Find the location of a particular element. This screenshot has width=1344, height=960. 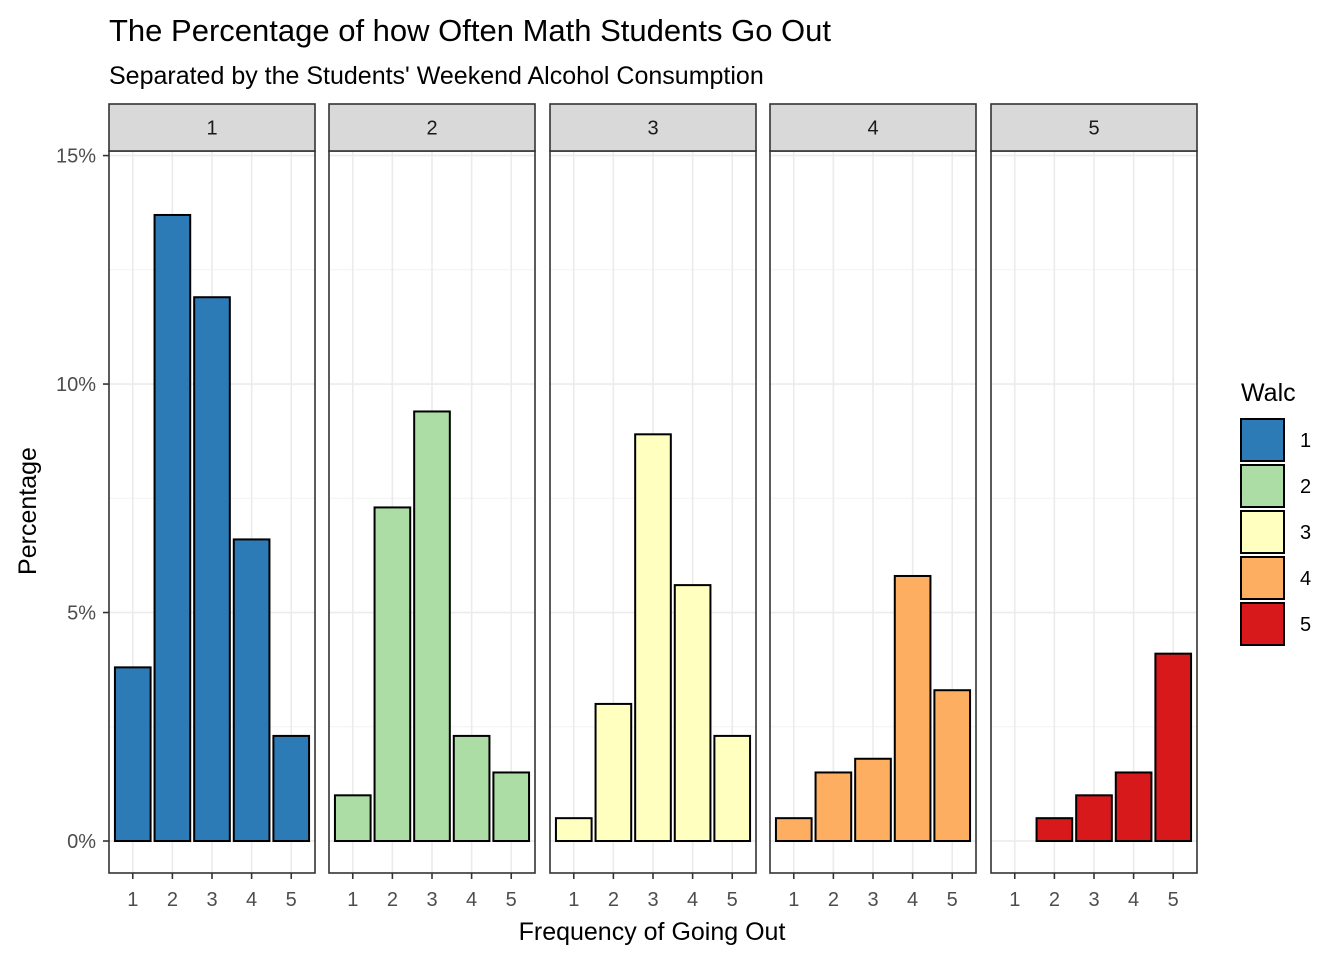

bar-walc1-goout1 is located at coordinates (132, 754).